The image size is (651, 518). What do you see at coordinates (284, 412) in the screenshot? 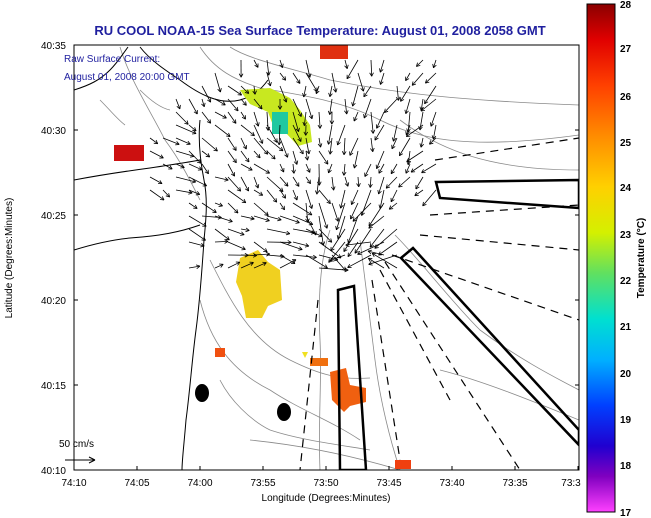
I see `buoy-marker` at bounding box center [284, 412].